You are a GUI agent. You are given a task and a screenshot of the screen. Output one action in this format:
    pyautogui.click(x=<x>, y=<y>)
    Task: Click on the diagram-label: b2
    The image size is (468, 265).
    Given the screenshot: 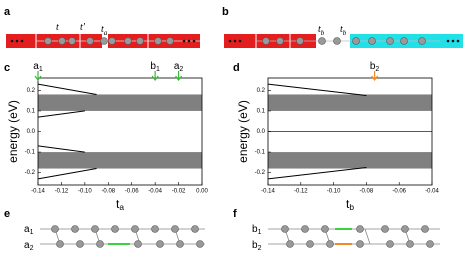 What is the action you would take?
    pyautogui.click(x=257, y=246)
    